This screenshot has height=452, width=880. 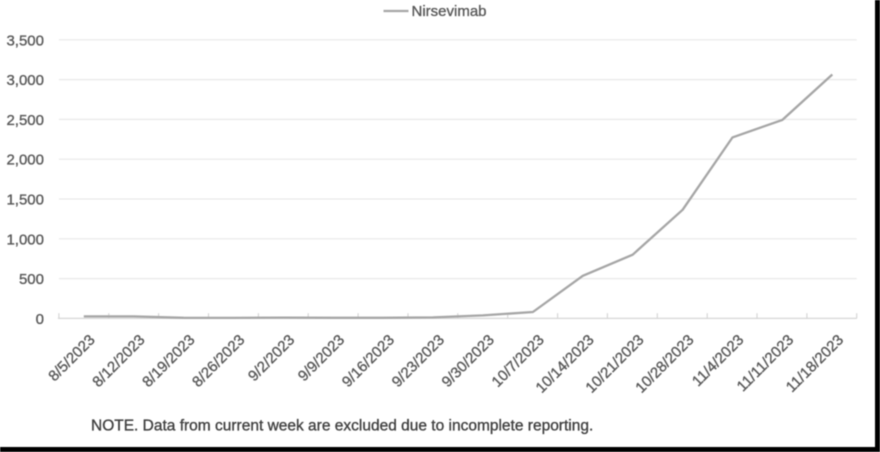 What do you see at coordinates (25, 40) in the screenshot?
I see `svg-text: 3,500` at bounding box center [25, 40].